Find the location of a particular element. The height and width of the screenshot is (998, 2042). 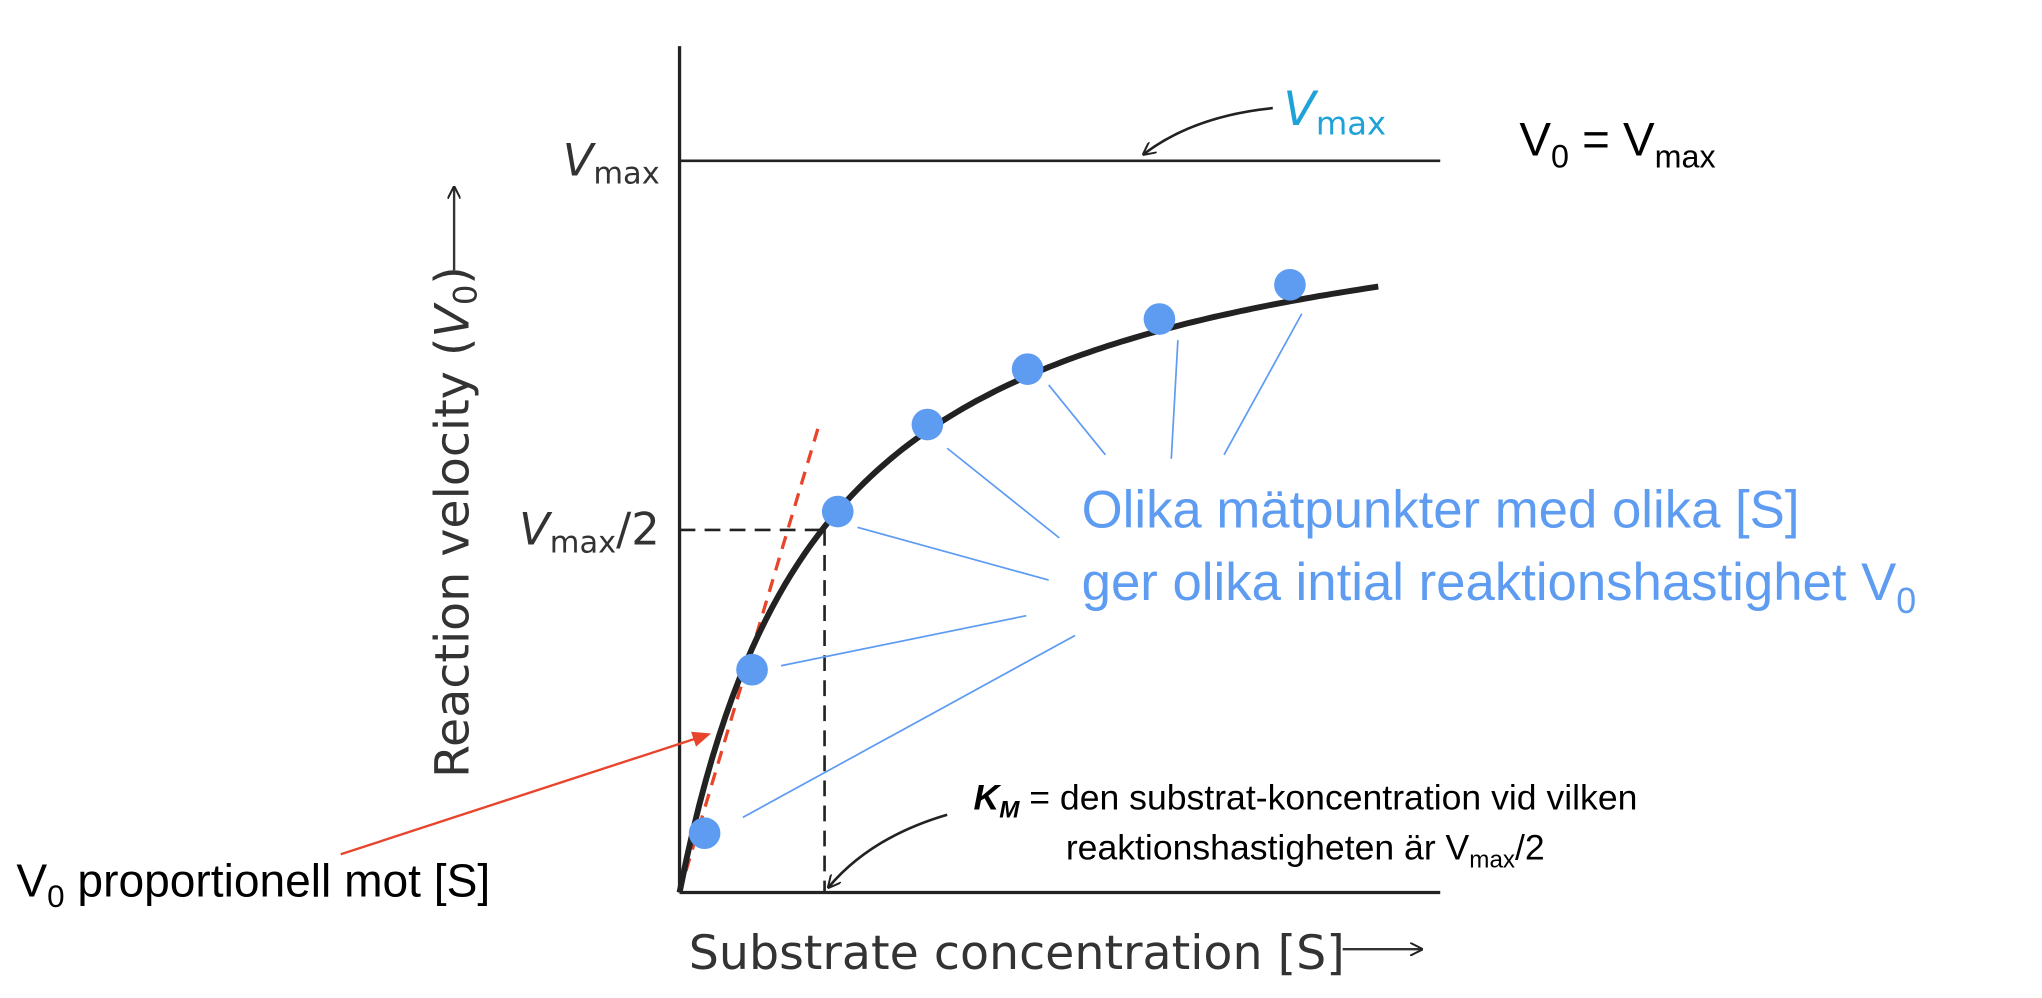

proportional-note: V0 proportionell mot [S] is located at coordinates (253, 884).